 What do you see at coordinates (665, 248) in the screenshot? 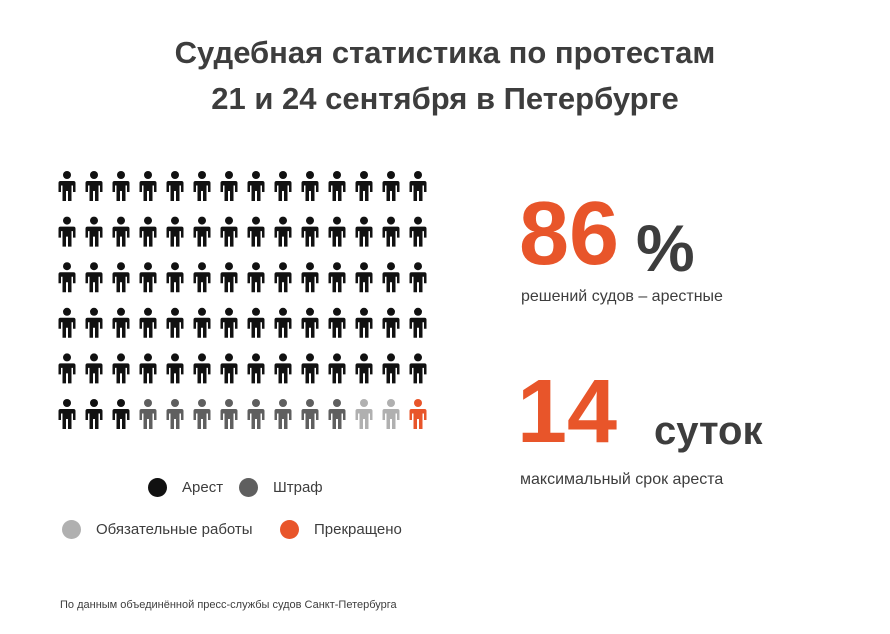
I see `stat-percent-unit: %` at bounding box center [665, 248].